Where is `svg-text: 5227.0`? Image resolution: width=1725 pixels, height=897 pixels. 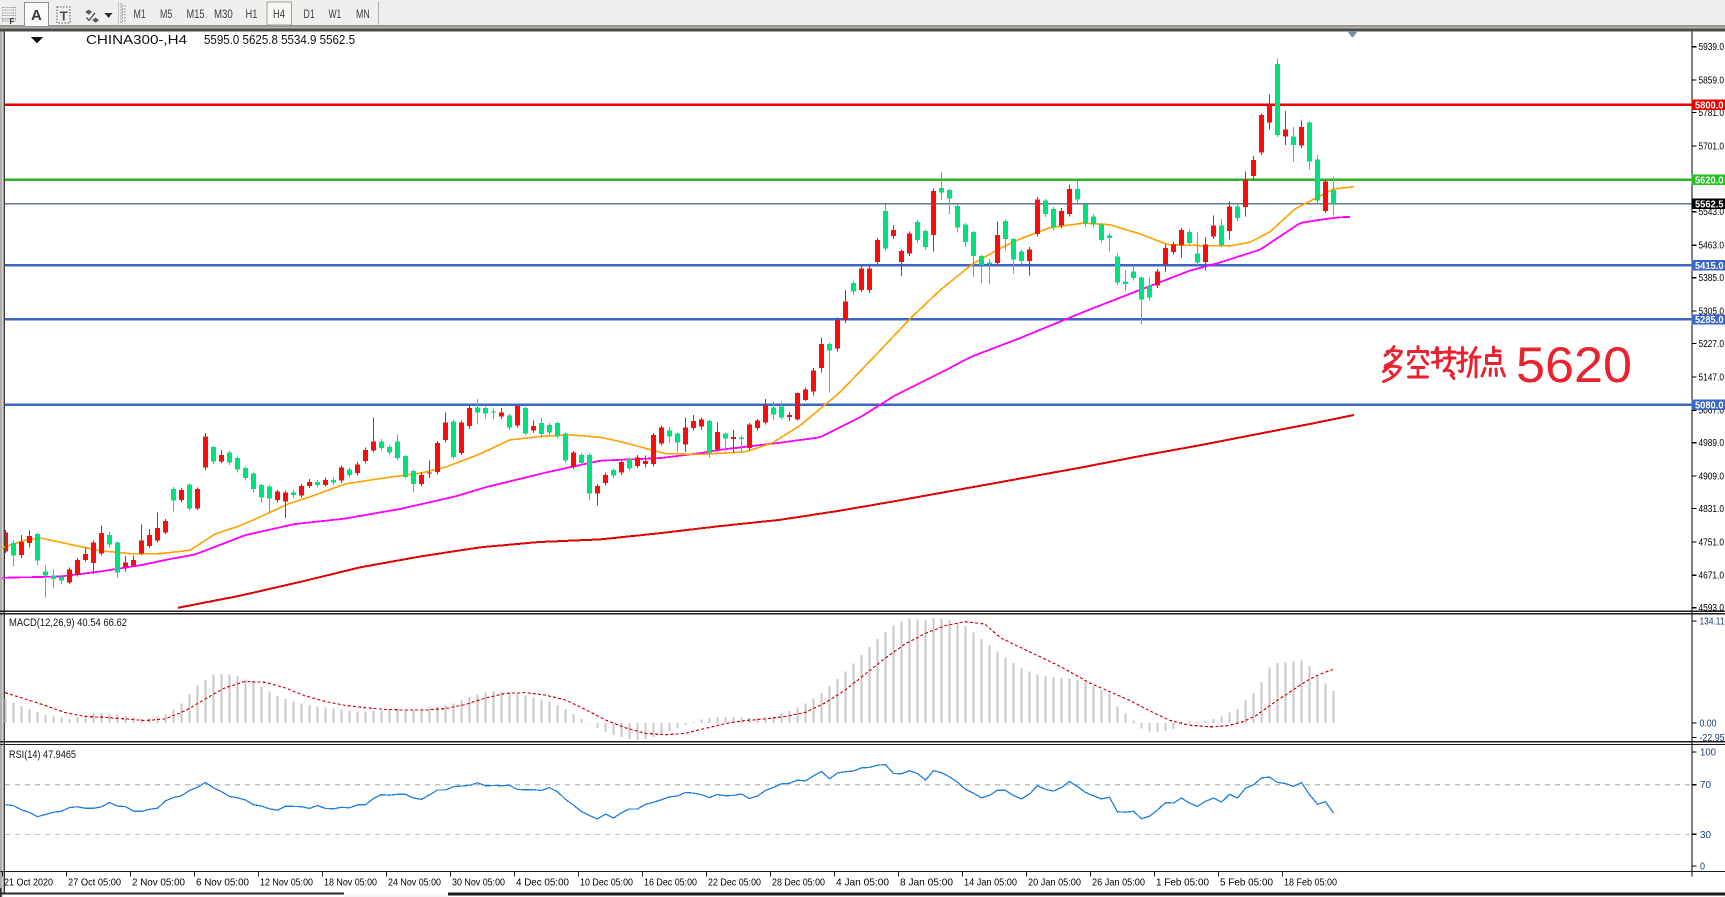 svg-text: 5227.0 is located at coordinates (1712, 344).